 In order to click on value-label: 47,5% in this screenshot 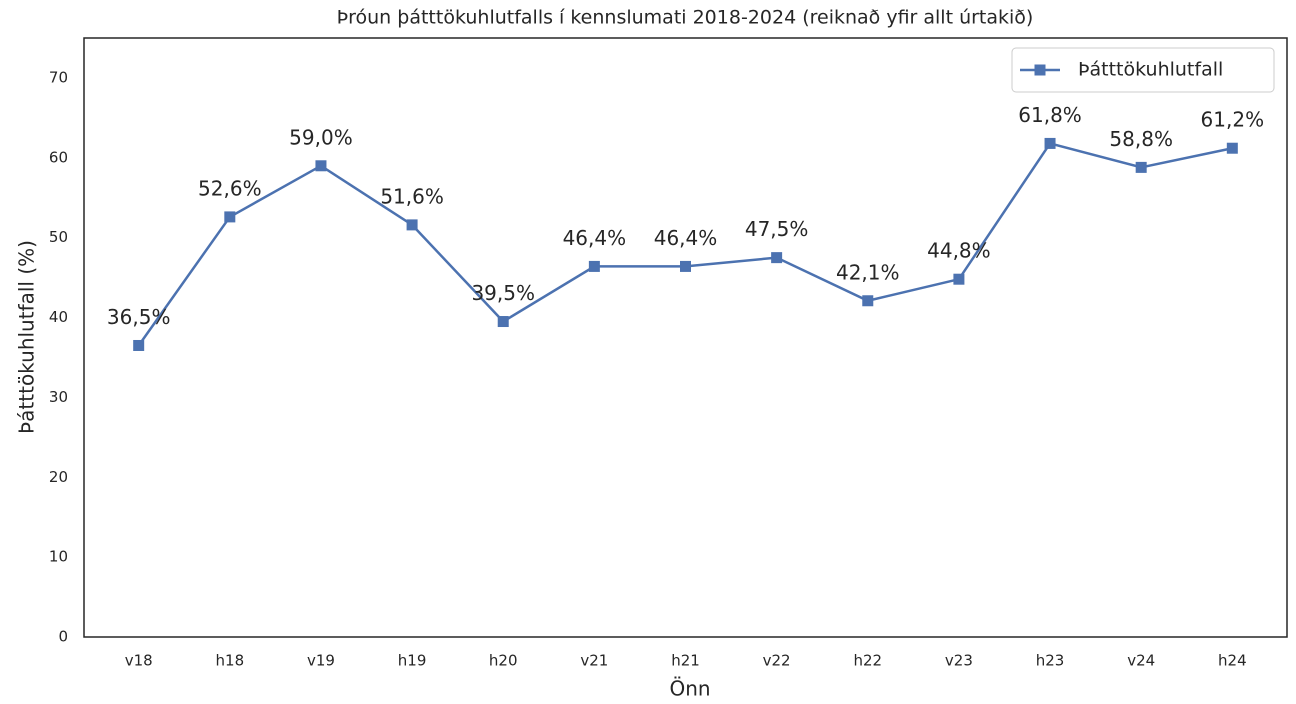, I will do `click(777, 229)`.